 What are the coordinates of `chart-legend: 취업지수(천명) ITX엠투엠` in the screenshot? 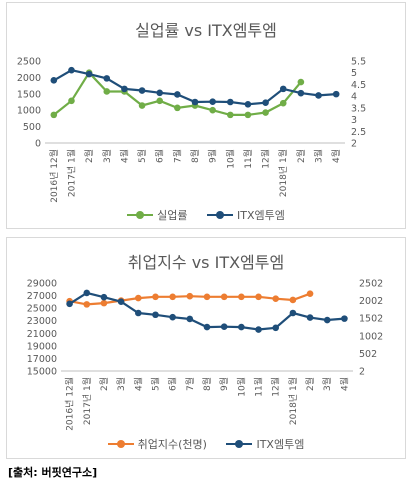 It's located at (206, 444).